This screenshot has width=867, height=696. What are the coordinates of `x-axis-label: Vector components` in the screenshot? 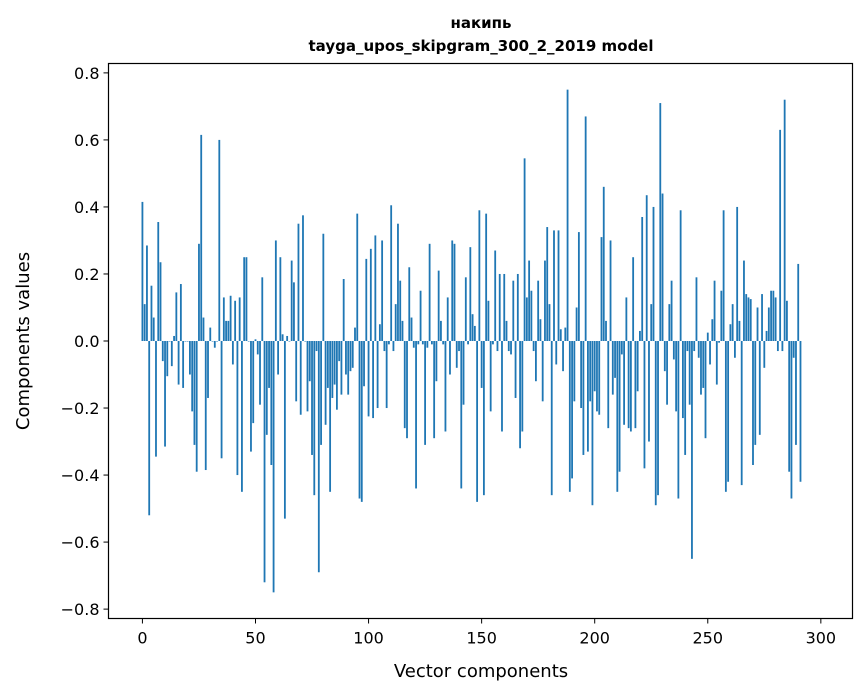 It's located at (481, 671).